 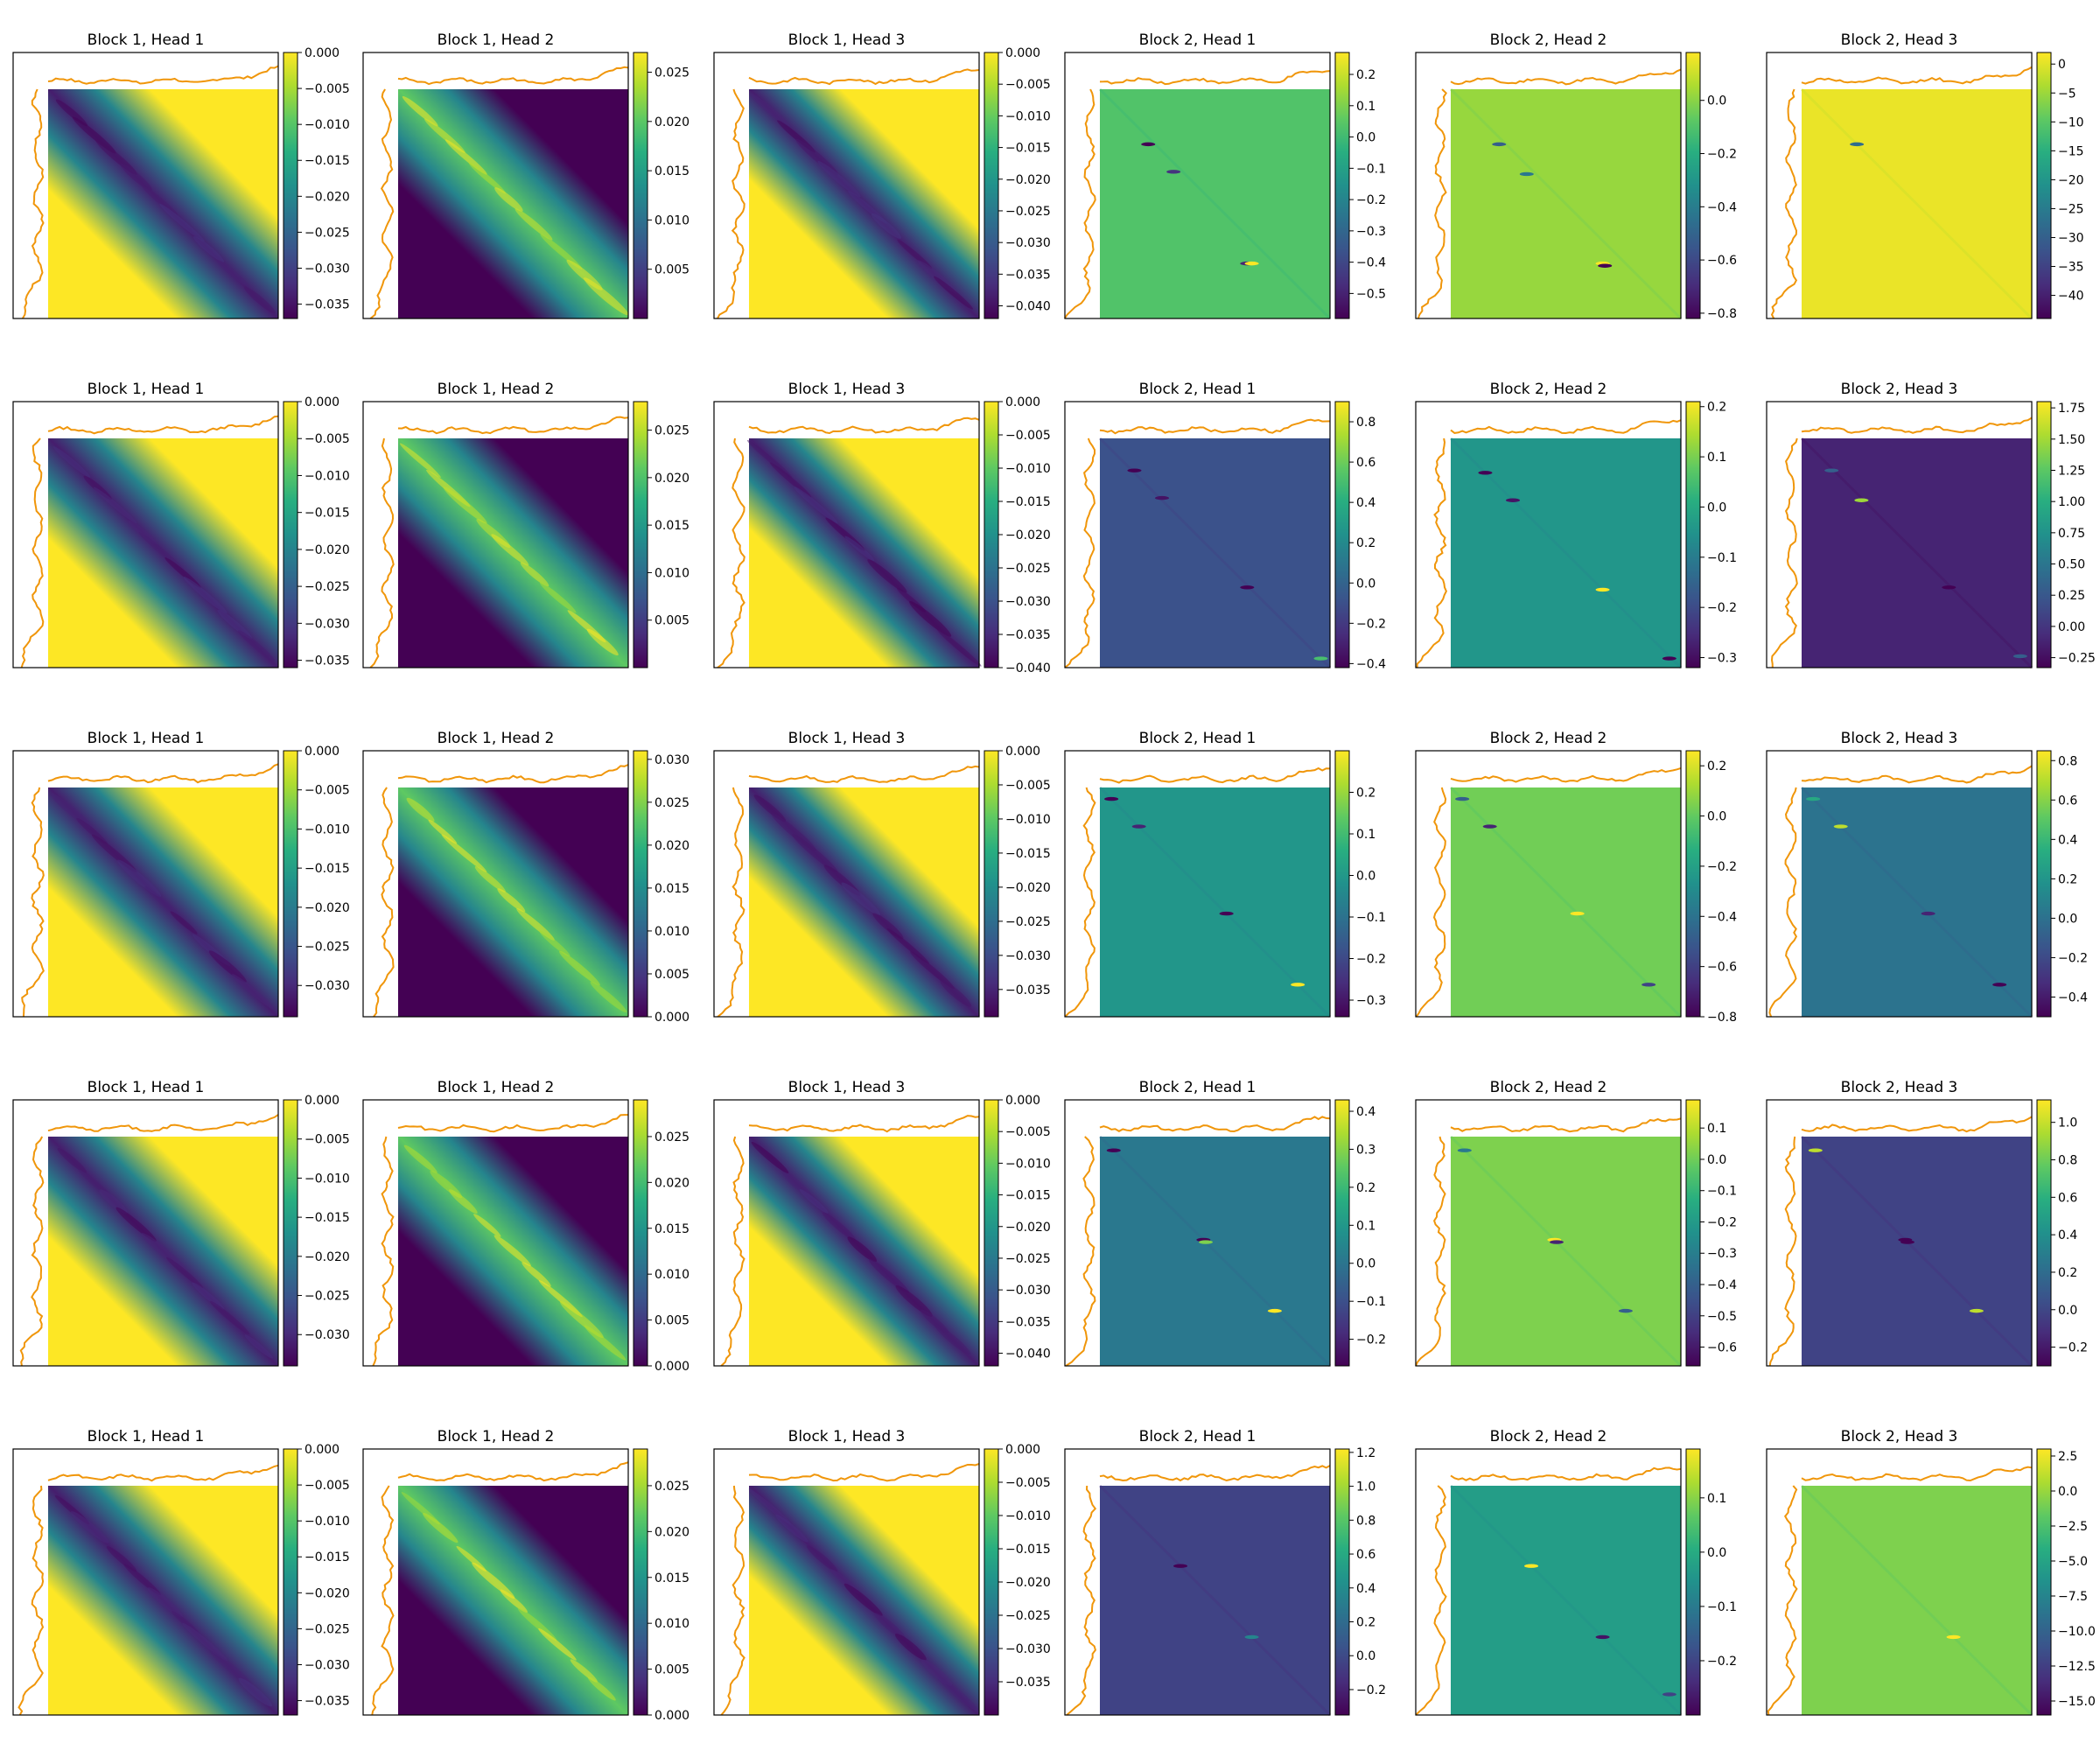 What do you see at coordinates (672, 1137) in the screenshot?
I see `colorbar-tick-label: 0.025` at bounding box center [672, 1137].